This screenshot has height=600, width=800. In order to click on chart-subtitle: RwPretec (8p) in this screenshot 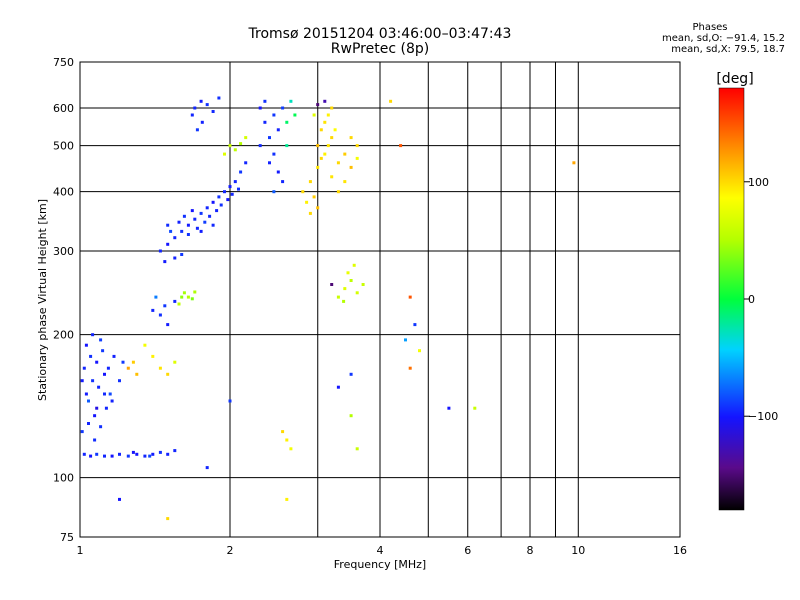, I will do `click(380, 49)`.